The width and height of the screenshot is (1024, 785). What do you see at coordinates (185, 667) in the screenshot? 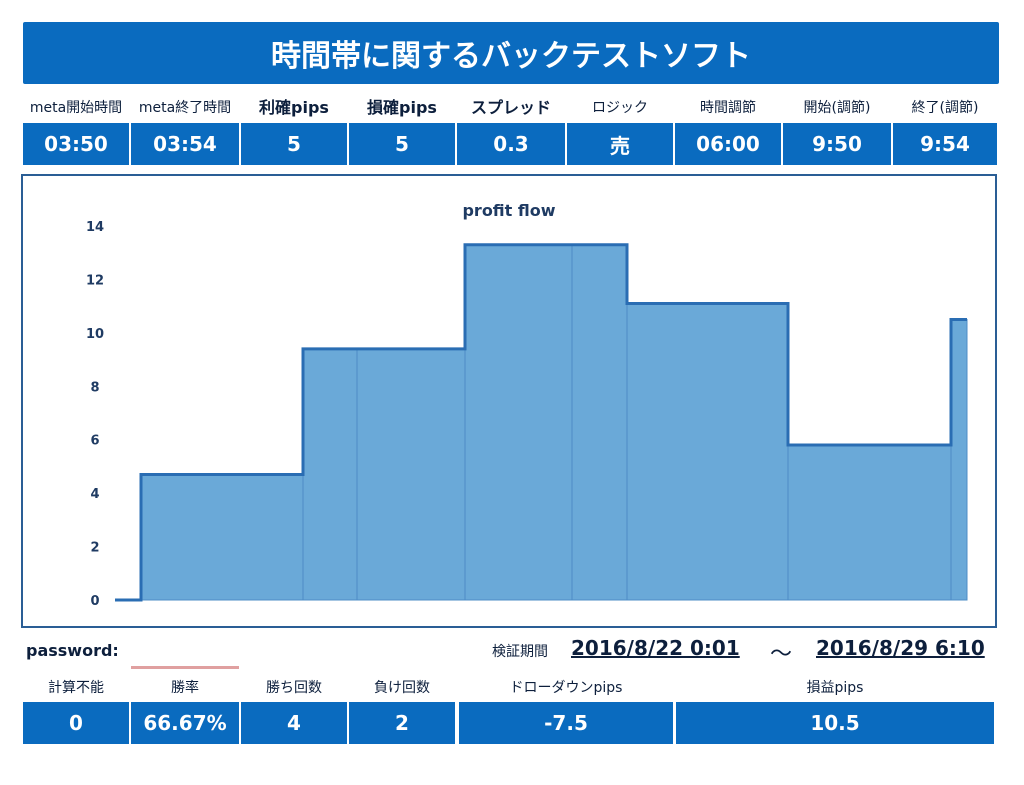
I see `password-field` at bounding box center [185, 667].